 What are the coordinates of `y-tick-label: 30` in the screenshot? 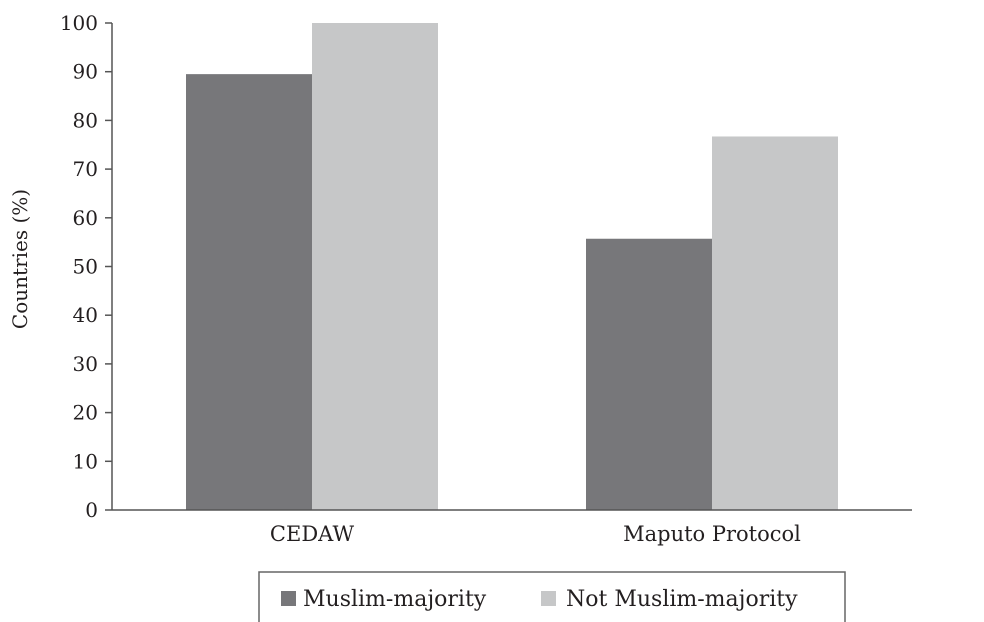 It's located at (85, 364).